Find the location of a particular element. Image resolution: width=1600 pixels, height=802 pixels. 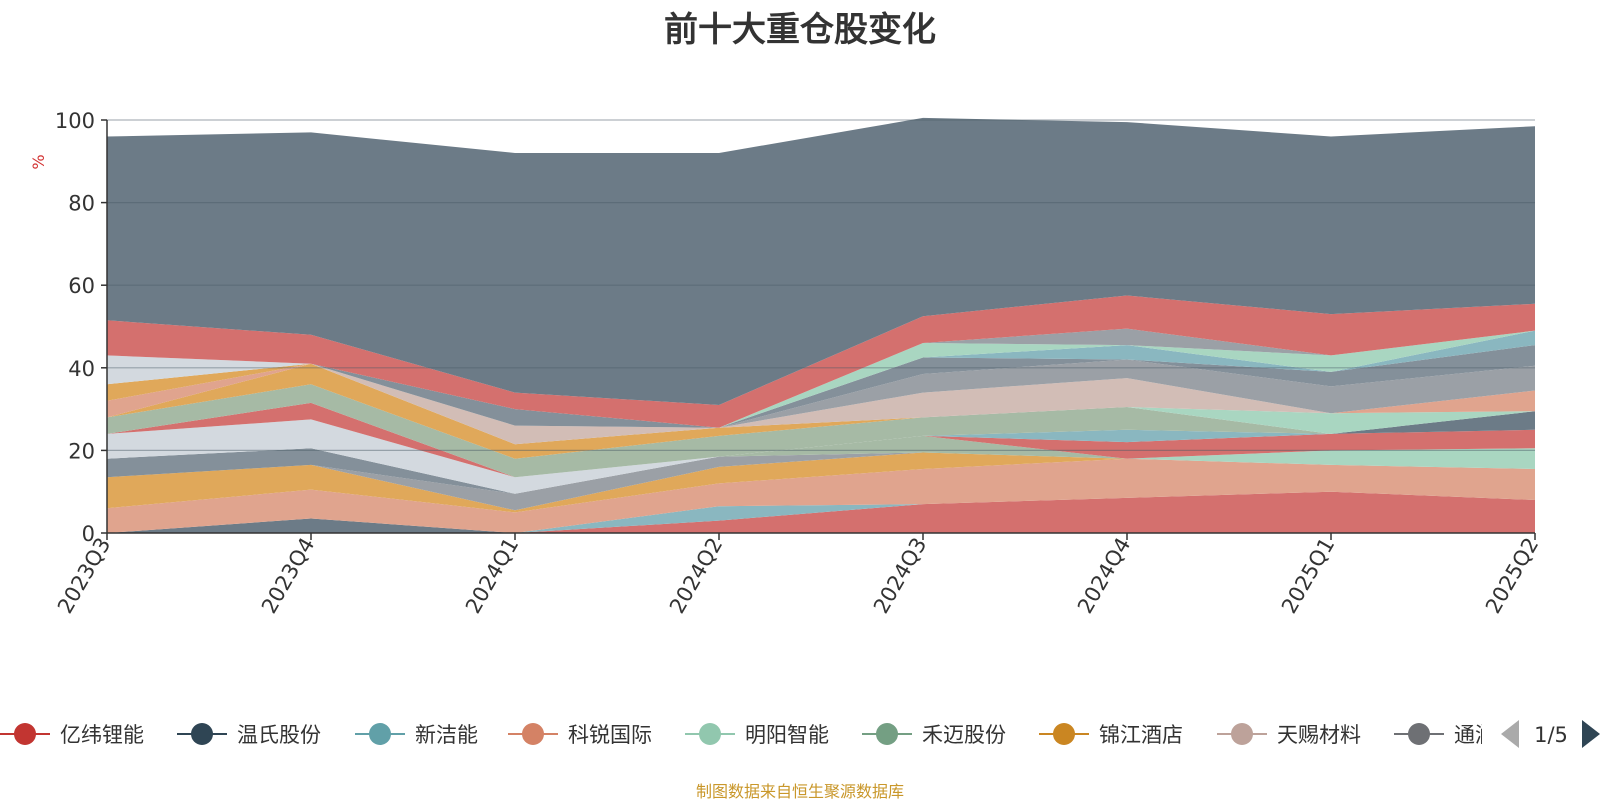

legend-item-9: 通润装备 is located at coordinates (1466, 735).